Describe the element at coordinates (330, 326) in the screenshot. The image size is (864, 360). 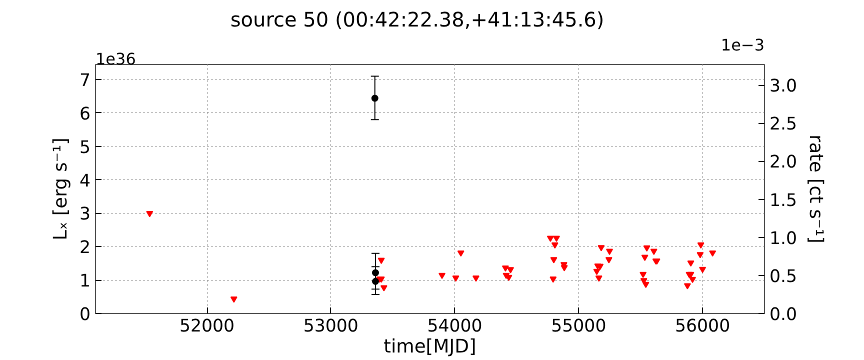
I see `x-tick-label: 53000` at that location.